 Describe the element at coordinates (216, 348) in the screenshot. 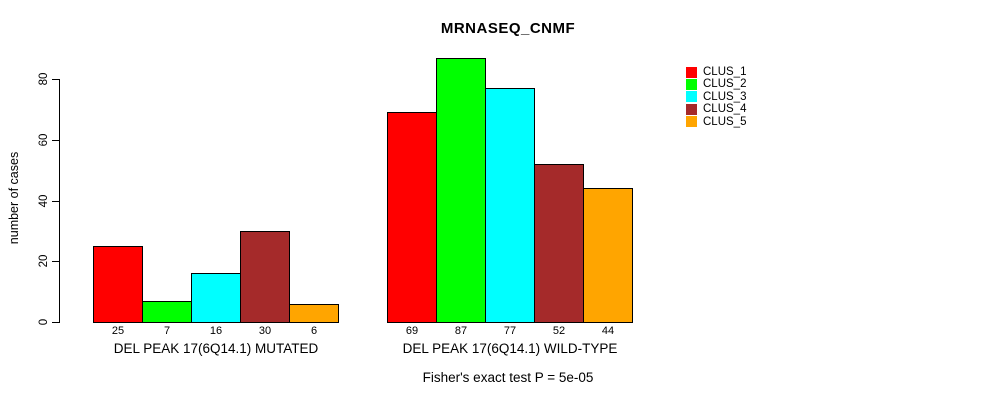

I see `x-group-label-mutated: DEL PEAK 17(6Q14.1) MUTATED` at that location.